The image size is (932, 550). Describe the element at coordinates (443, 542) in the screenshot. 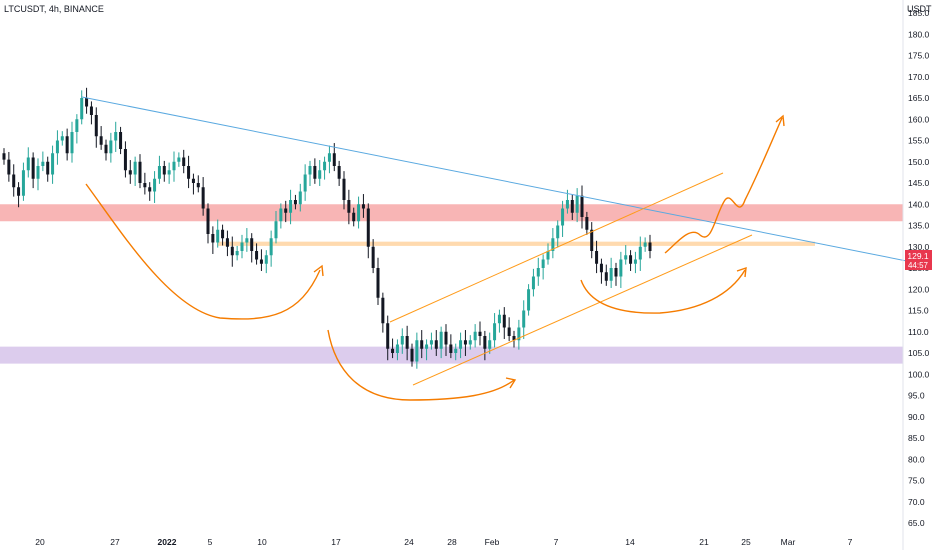

I see `time-axis: 20 27 2022 5 10 17 24 28 Feb 7 14 21 25 Mar 7` at that location.